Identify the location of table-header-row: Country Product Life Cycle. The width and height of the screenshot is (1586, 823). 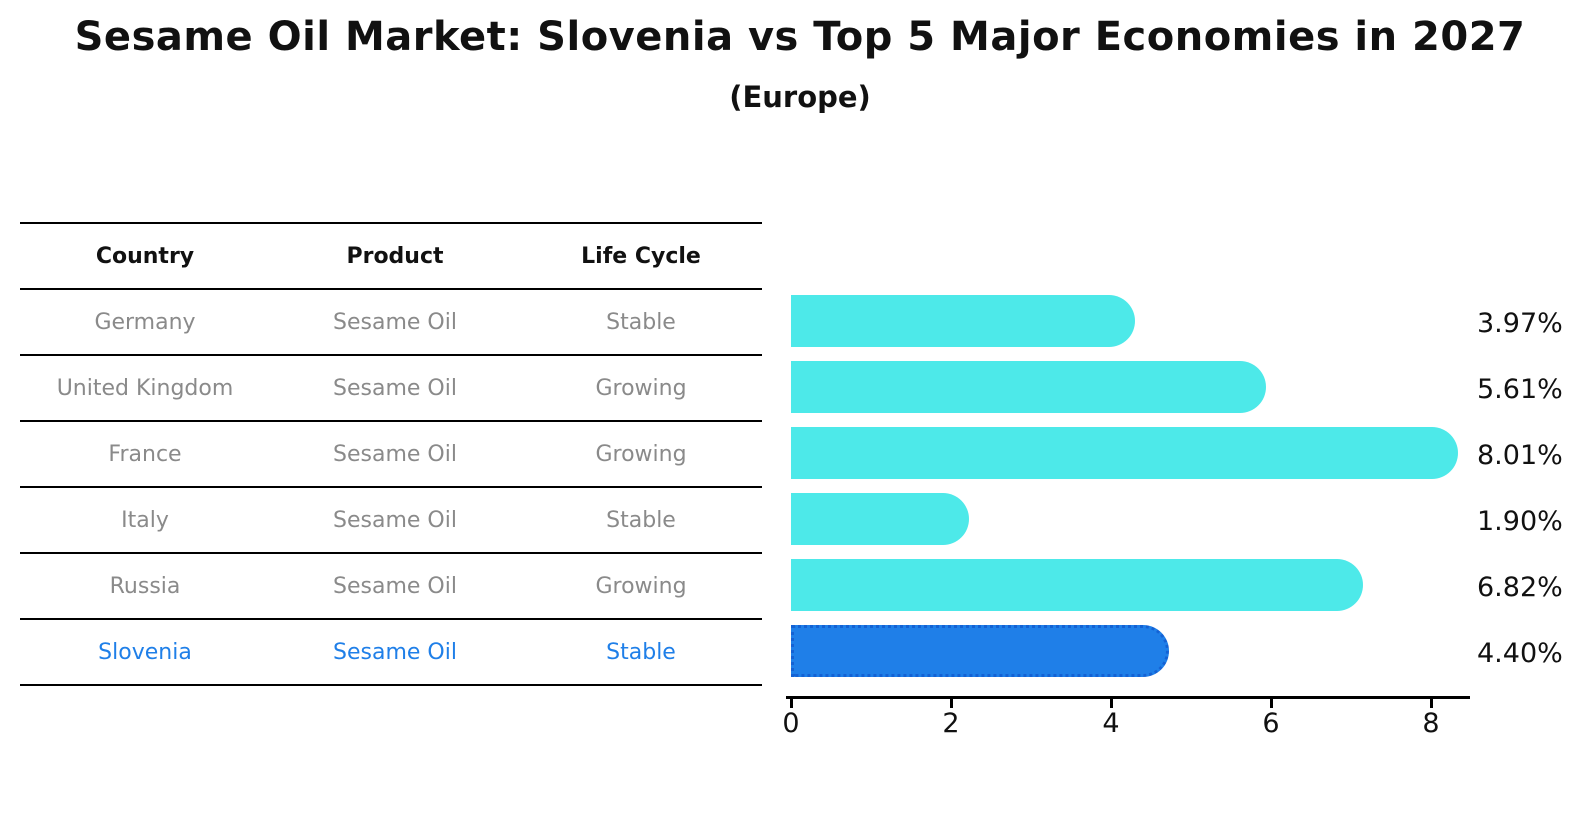
(391, 257).